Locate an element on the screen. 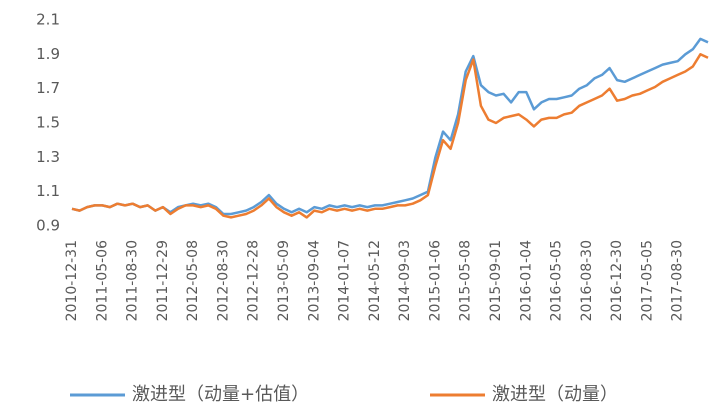  y-tick-label: 2.1 is located at coordinates (48, 20).